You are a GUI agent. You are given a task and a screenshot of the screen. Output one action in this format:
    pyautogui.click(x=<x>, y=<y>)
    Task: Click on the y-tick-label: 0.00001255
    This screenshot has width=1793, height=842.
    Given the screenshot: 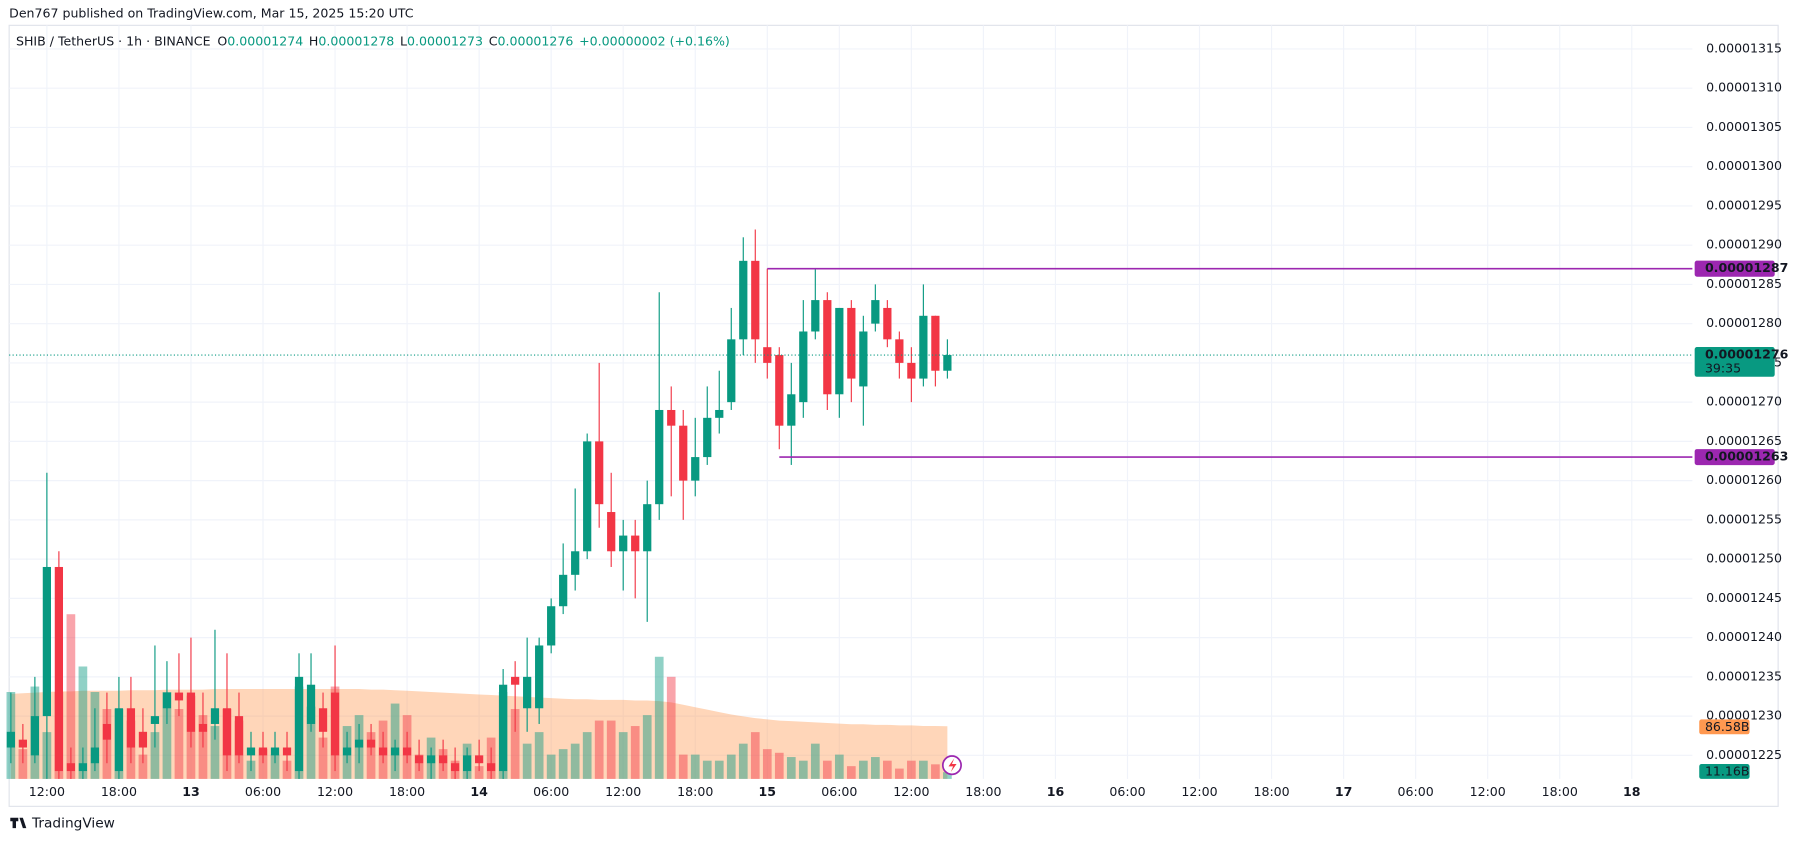 What is the action you would take?
    pyautogui.click(x=1744, y=518)
    